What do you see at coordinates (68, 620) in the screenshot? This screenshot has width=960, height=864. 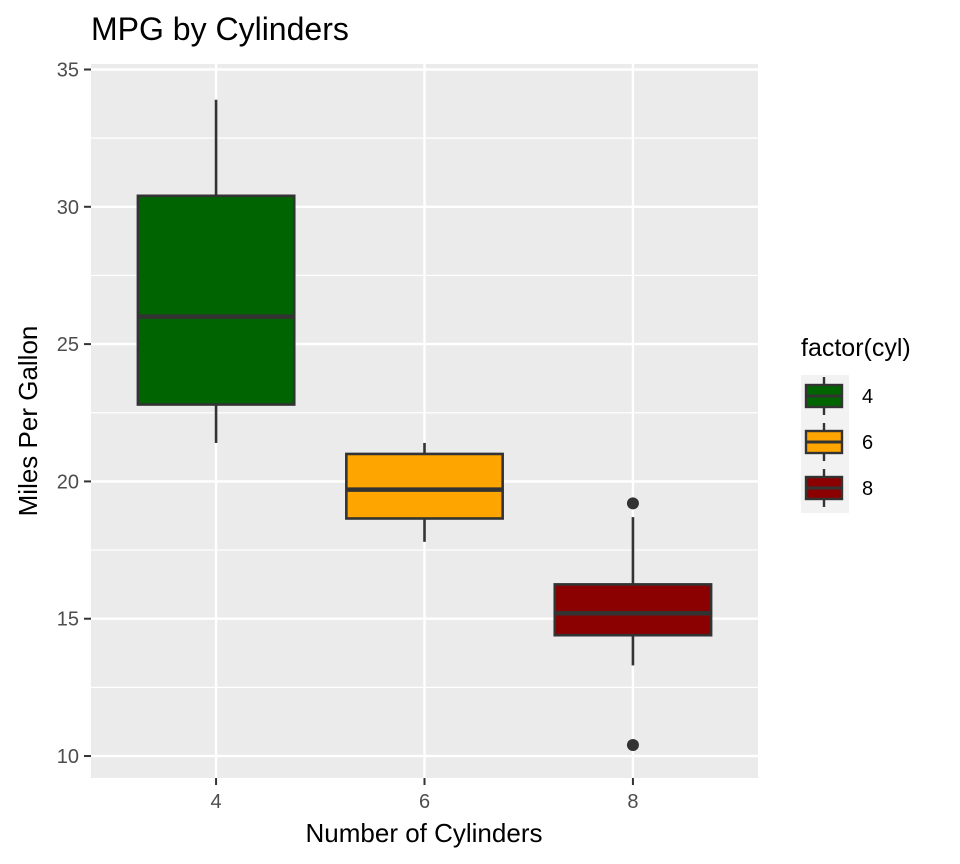 I see `y-tick-label: 15` at bounding box center [68, 620].